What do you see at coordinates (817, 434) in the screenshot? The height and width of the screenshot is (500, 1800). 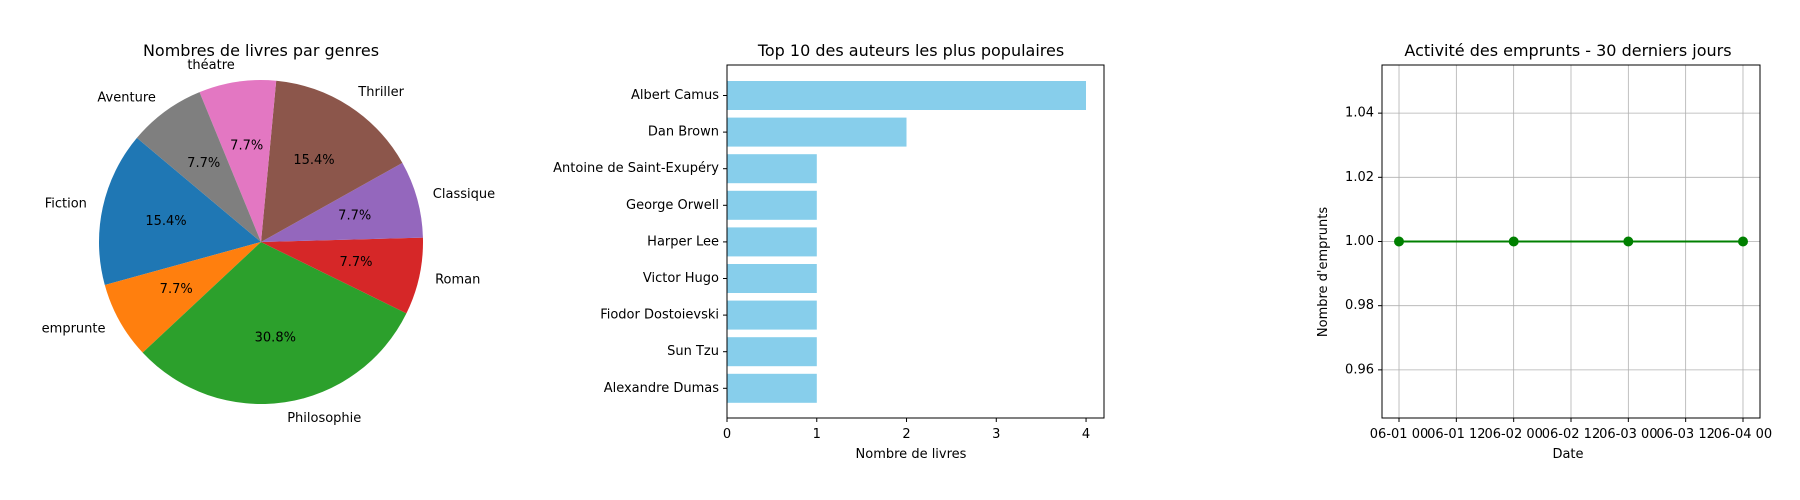 I see `bar-xtick-label: 1` at bounding box center [817, 434].